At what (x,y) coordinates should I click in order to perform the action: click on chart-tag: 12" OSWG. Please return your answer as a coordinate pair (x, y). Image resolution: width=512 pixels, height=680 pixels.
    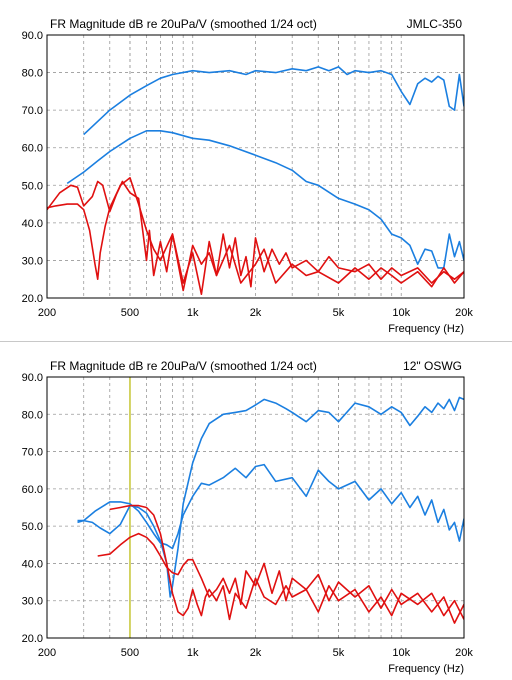
    Looking at the image, I should click on (432, 366).